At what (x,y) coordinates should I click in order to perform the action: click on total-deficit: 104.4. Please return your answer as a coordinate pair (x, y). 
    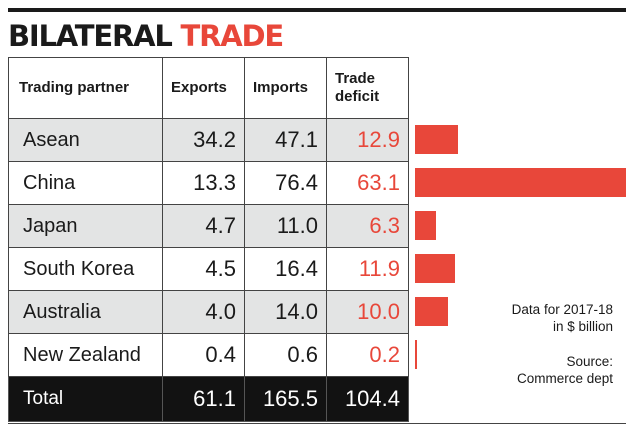
    Looking at the image, I should click on (367, 399).